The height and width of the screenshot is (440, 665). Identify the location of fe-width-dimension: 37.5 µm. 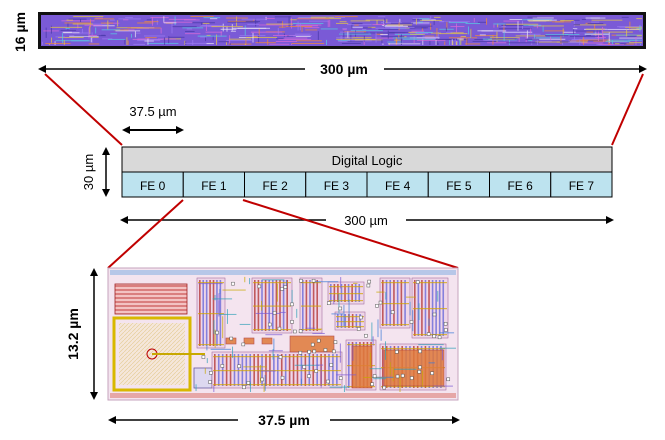
(153, 119).